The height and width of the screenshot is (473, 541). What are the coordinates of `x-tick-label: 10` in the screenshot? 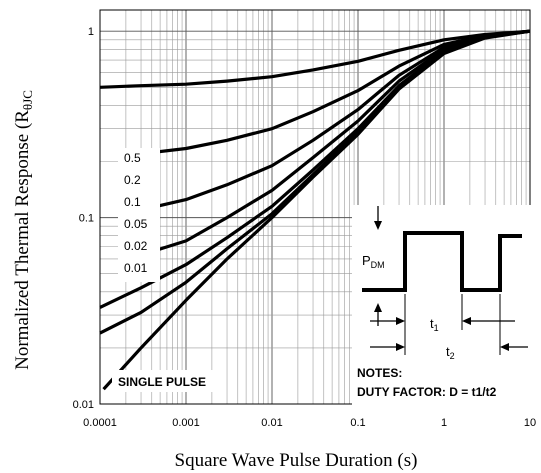 It's located at (530, 423).